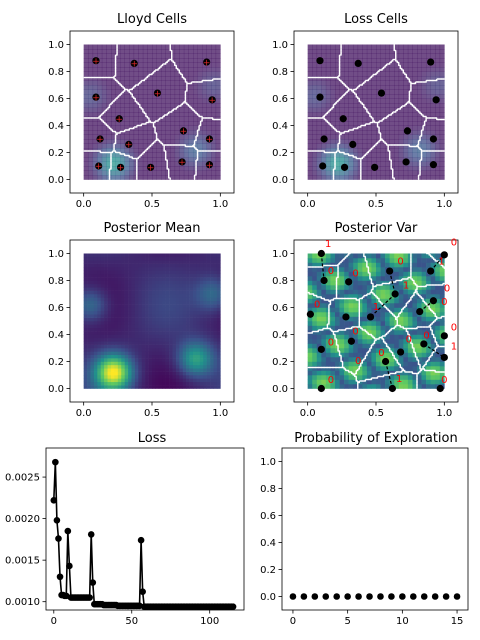  What do you see at coordinates (210, 166) in the screenshot?
I see `lloyd-cross: +` at bounding box center [210, 166].